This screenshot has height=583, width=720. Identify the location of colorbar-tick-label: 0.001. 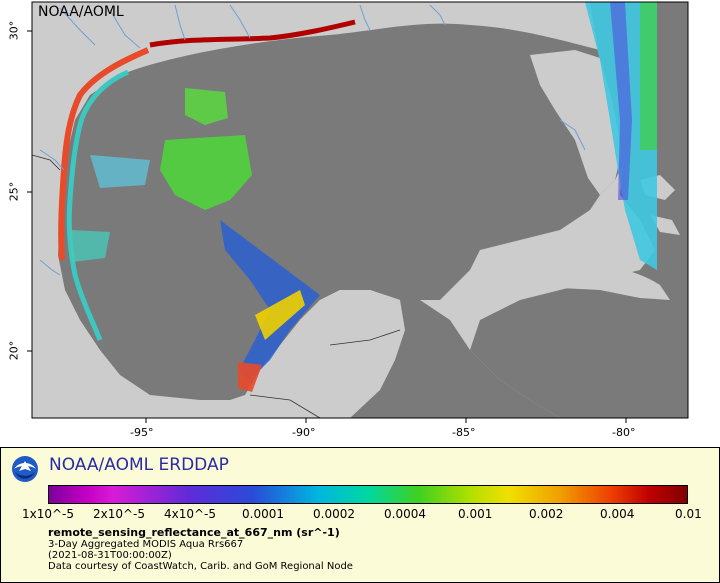
(475, 514).